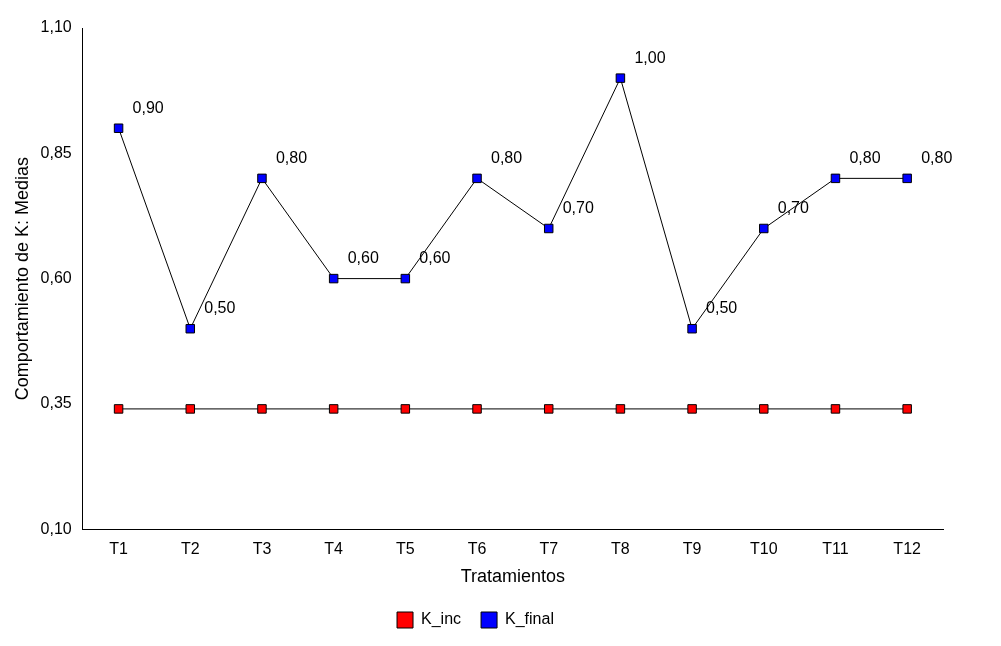  I want to click on y-tick-label: 0,85, so click(56, 152).